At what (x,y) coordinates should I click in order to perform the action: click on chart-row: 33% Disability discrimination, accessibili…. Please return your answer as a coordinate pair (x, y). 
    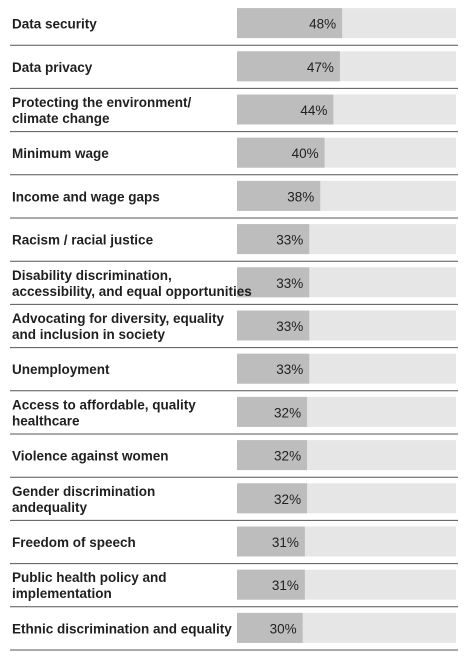
    Looking at the image, I should click on (234, 286).